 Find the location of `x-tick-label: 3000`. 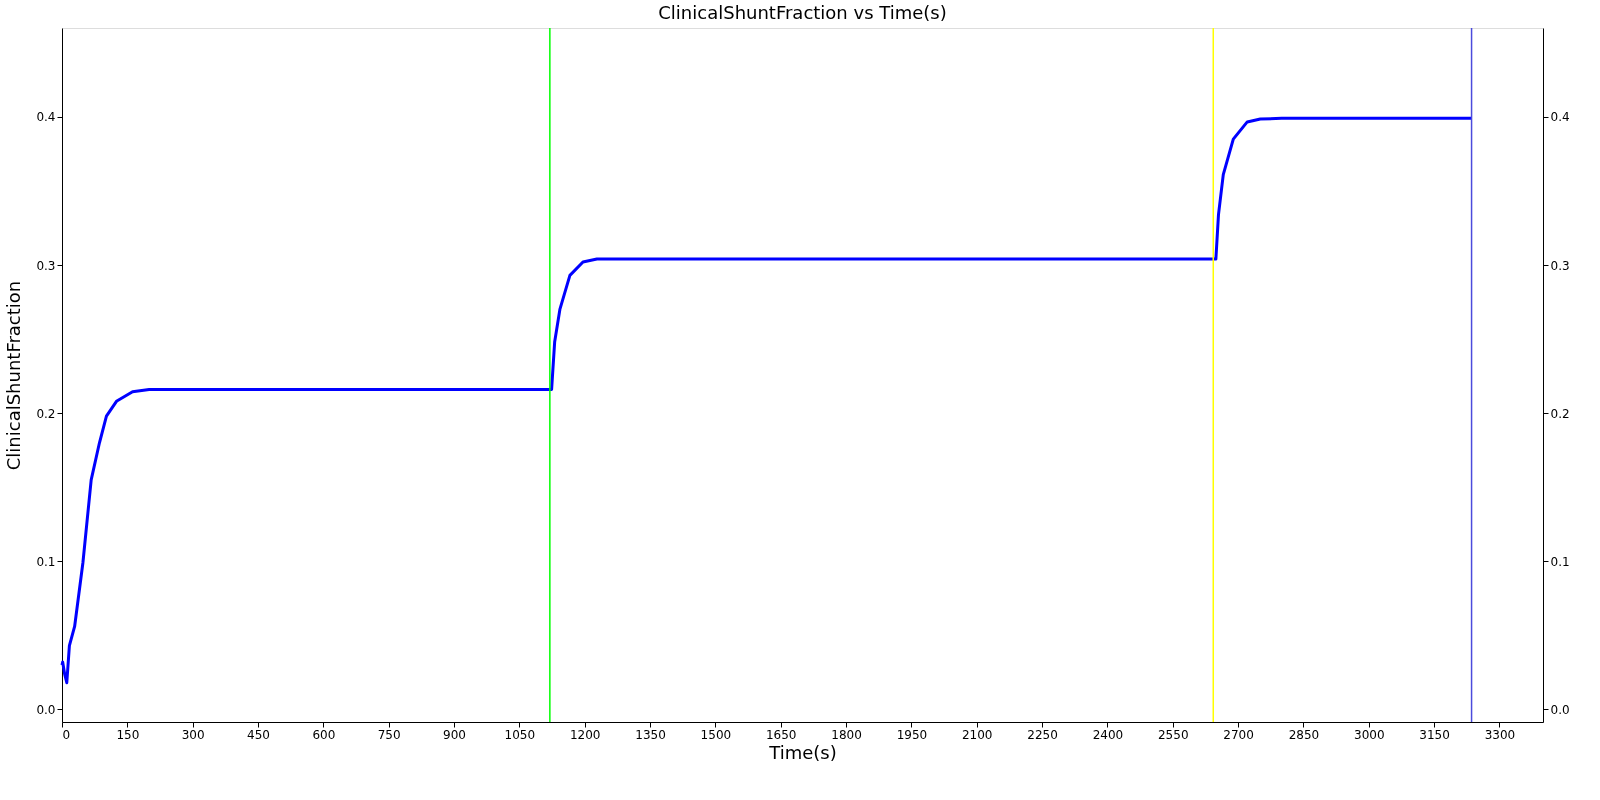

x-tick-label: 3000 is located at coordinates (1369, 734).